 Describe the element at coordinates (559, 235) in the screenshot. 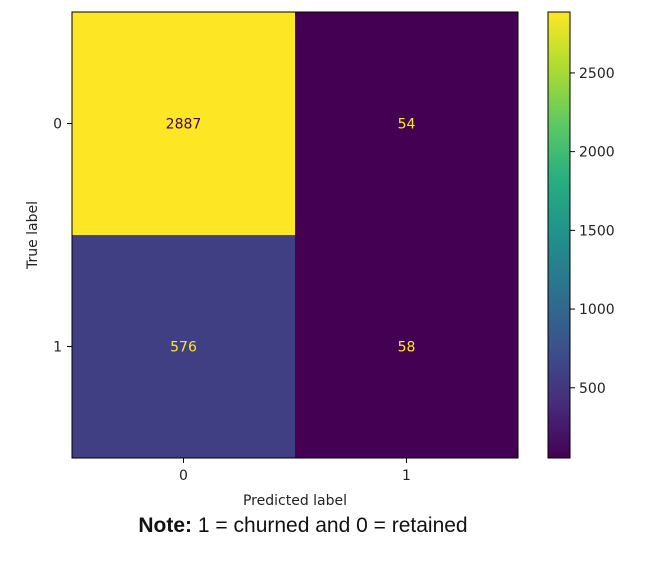

I see `colorbar` at that location.